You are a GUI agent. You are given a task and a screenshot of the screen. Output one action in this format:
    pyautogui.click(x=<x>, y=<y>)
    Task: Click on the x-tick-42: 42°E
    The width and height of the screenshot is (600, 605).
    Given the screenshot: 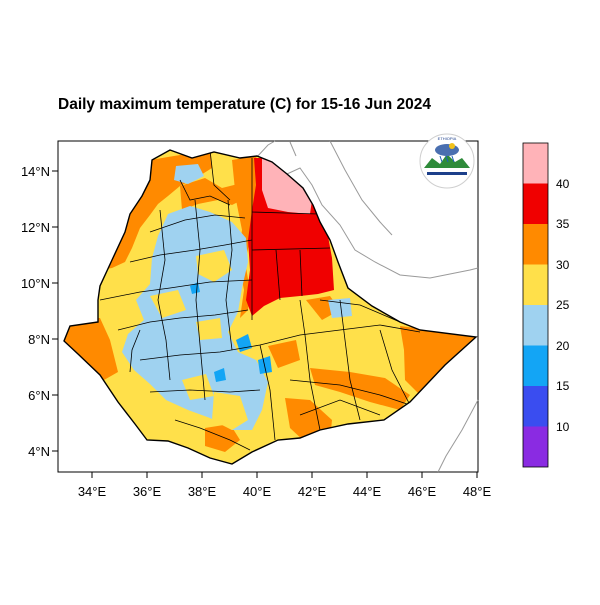 What is the action you would take?
    pyautogui.click(x=312, y=491)
    